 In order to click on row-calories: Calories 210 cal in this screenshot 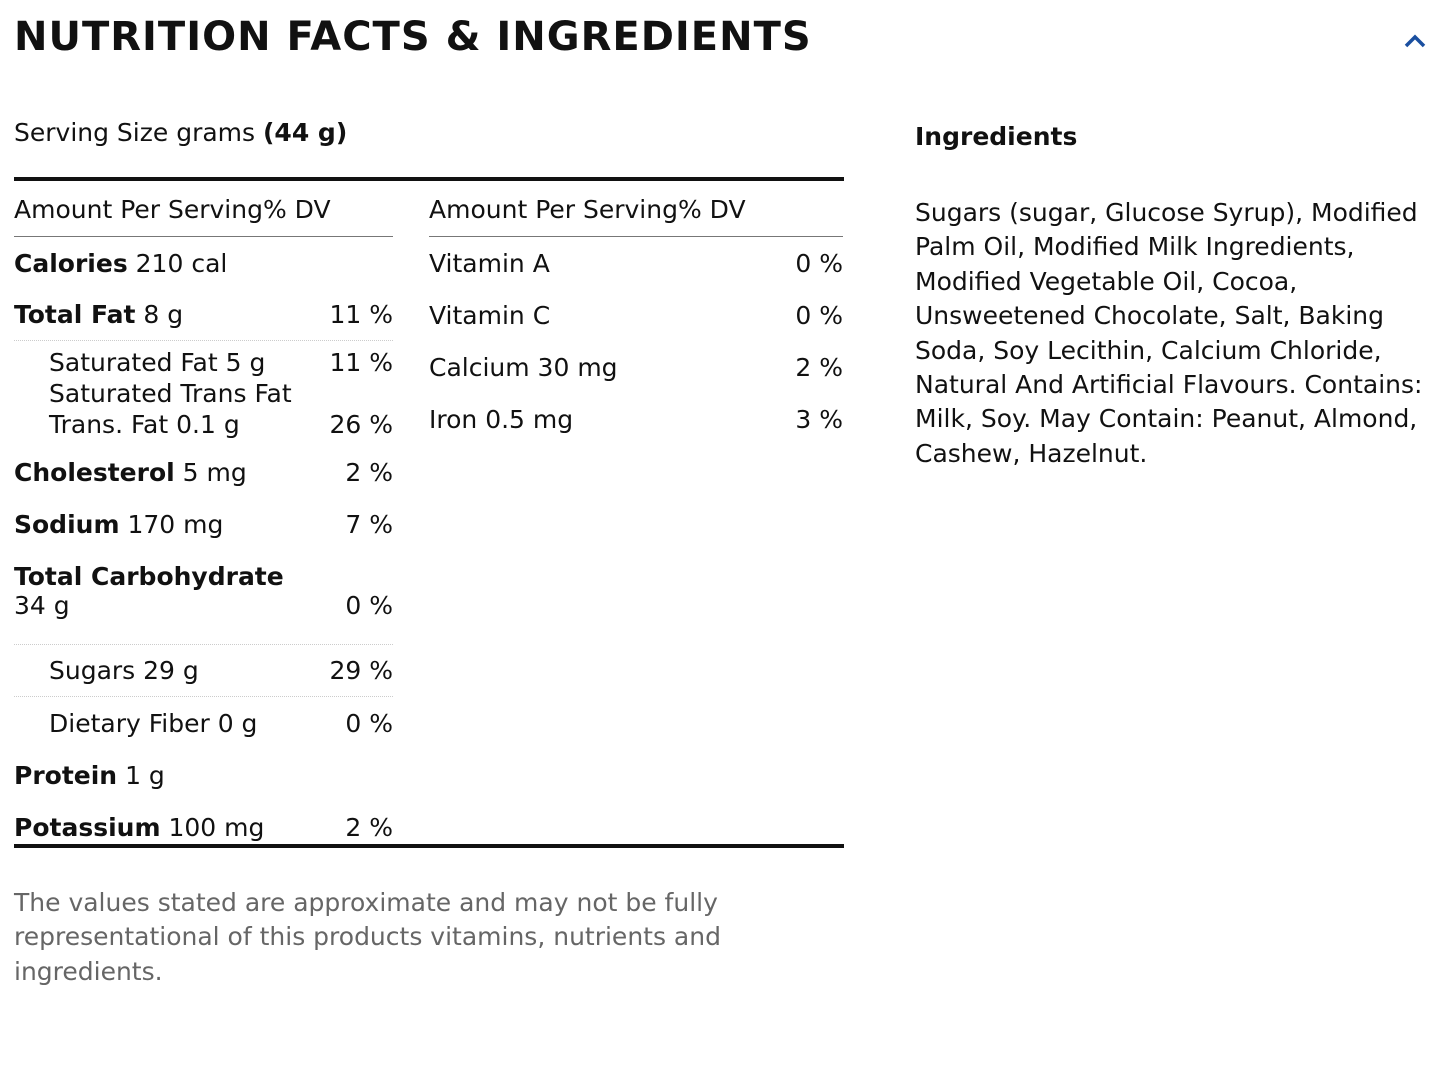, I will do `click(121, 263)`.